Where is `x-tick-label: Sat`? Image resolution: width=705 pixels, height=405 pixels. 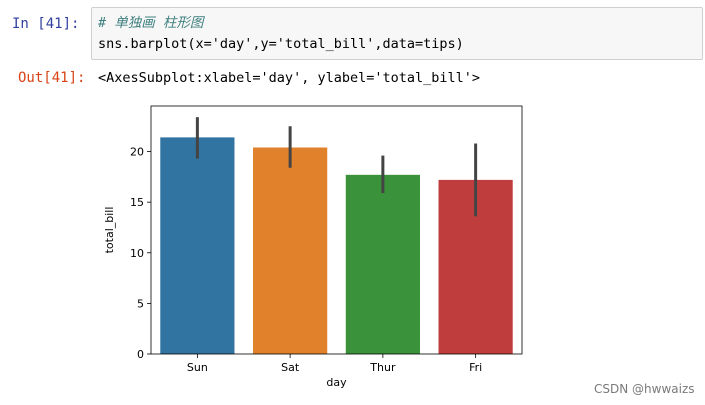 x-tick-label: Sat is located at coordinates (290, 367).